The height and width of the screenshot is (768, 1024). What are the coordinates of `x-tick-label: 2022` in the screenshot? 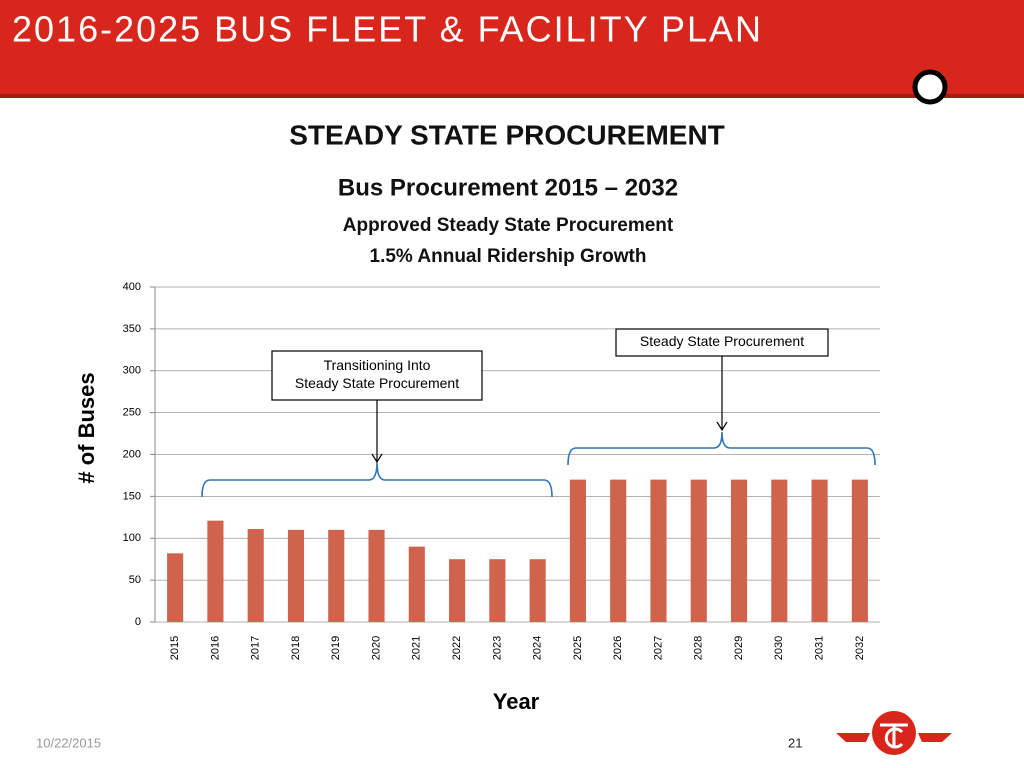 It's located at (457, 648).